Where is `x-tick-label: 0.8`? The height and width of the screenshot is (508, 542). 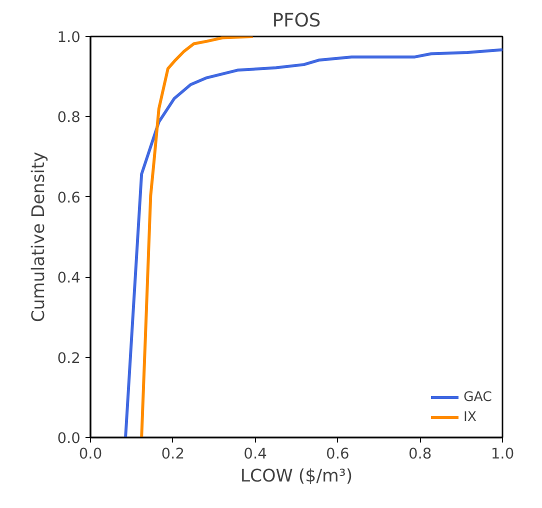 x-tick-label: 0.8 is located at coordinates (420, 454).